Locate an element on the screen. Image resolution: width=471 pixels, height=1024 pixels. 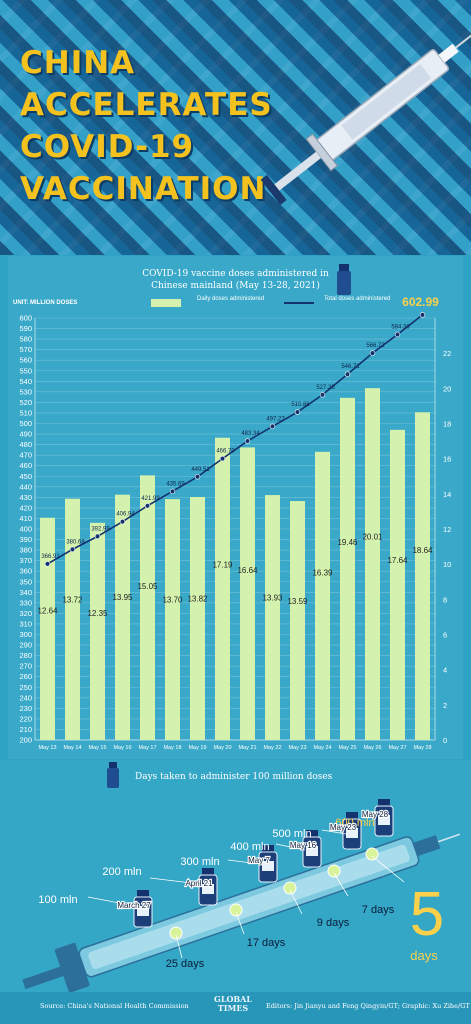
line-value-label: 380.68 is located at coordinates (75, 542).